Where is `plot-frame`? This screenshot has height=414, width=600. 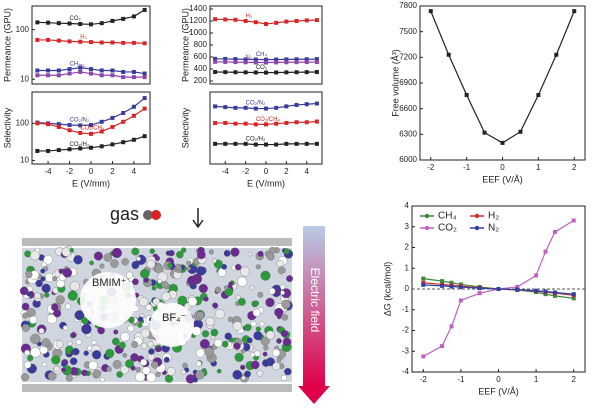 plot-frame is located at coordinates (91, 45).